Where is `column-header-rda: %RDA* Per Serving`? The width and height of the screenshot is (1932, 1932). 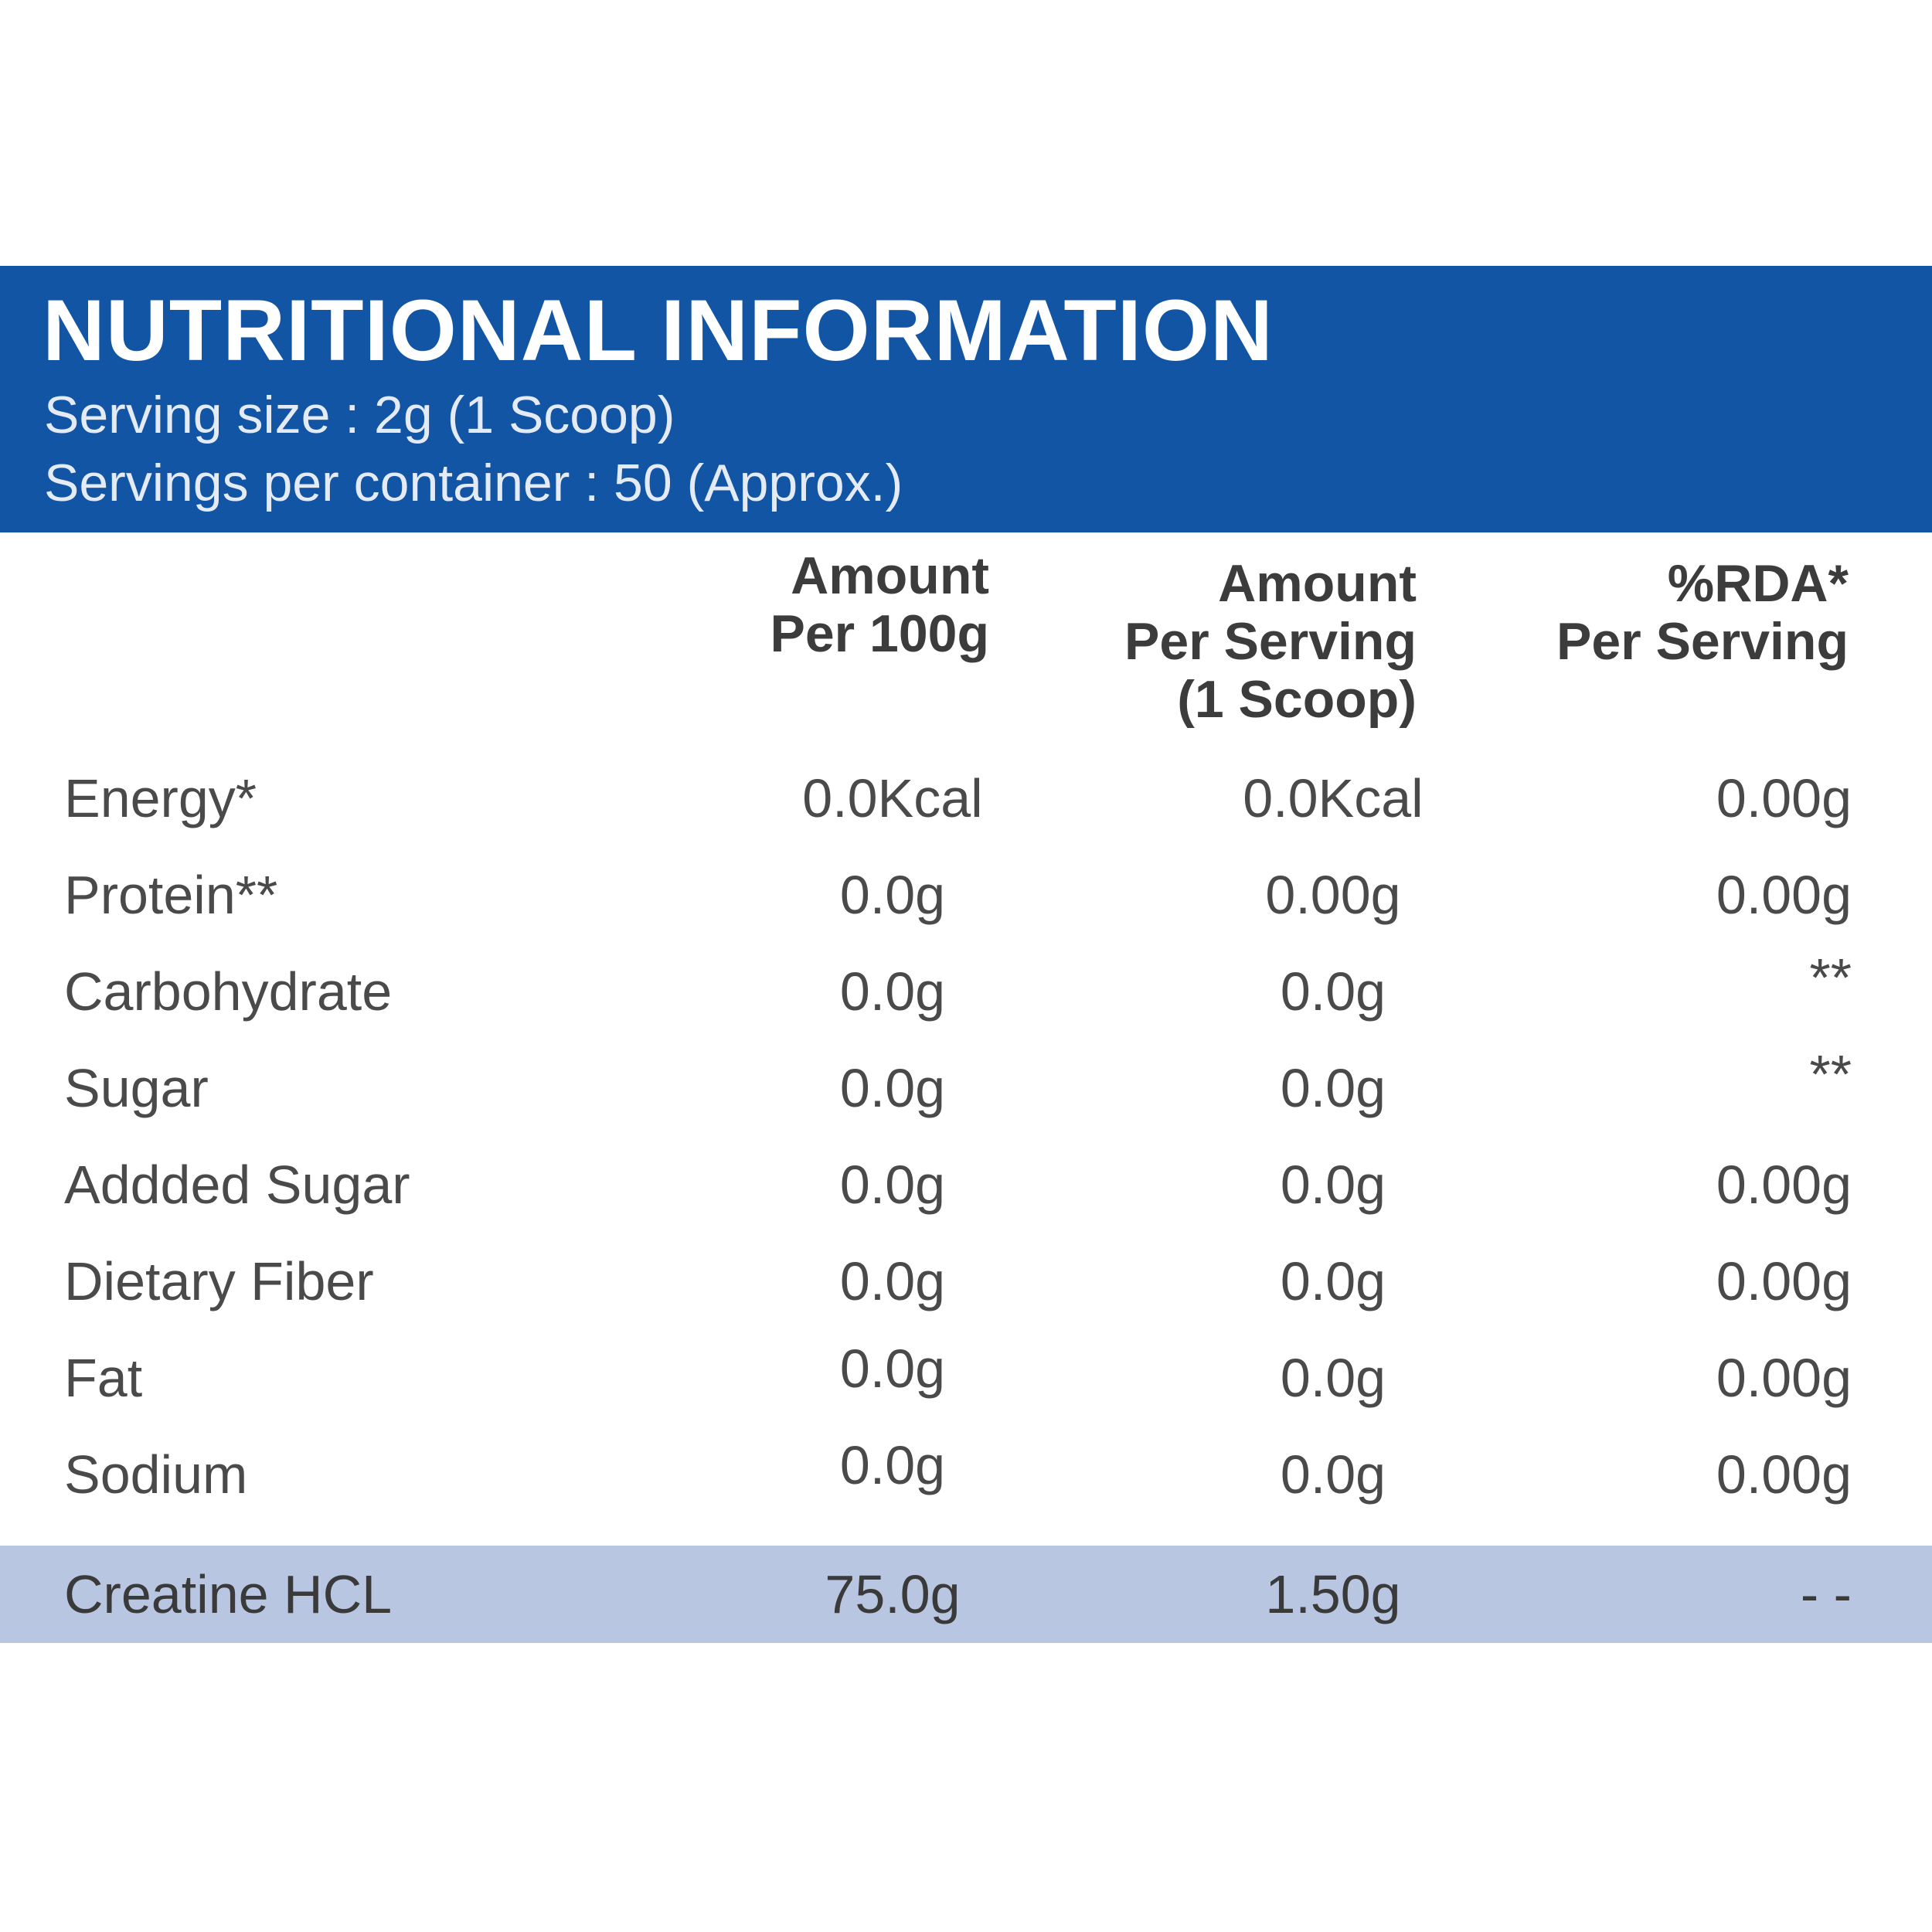
column-header-rda: %RDA* Per Serving is located at coordinates (1702, 613).